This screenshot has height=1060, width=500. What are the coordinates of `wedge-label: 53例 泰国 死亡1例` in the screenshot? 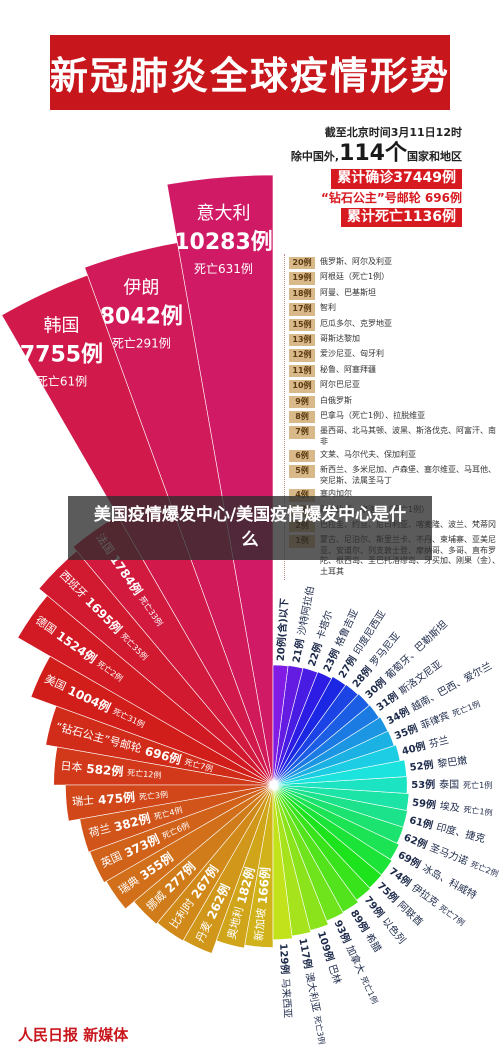 It's located at (451, 784).